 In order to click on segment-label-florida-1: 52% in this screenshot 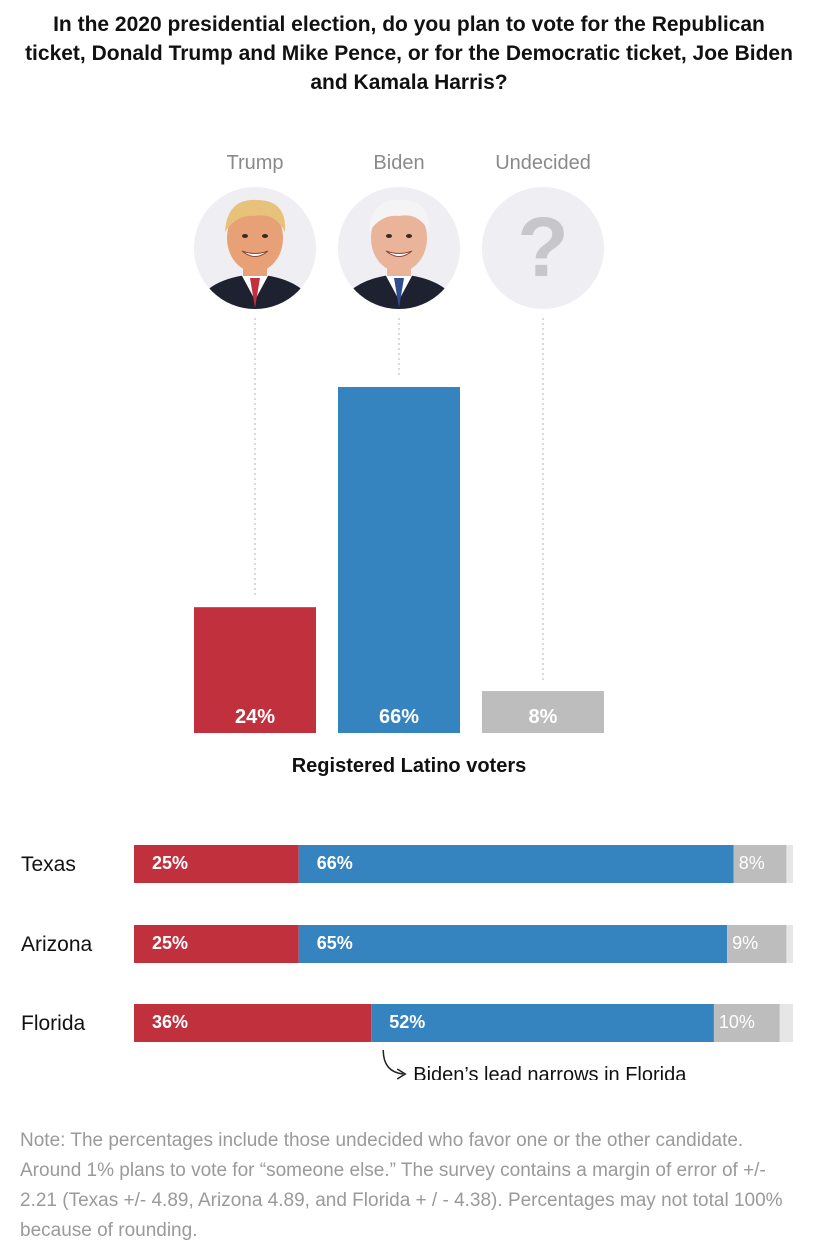, I will do `click(407, 1022)`.